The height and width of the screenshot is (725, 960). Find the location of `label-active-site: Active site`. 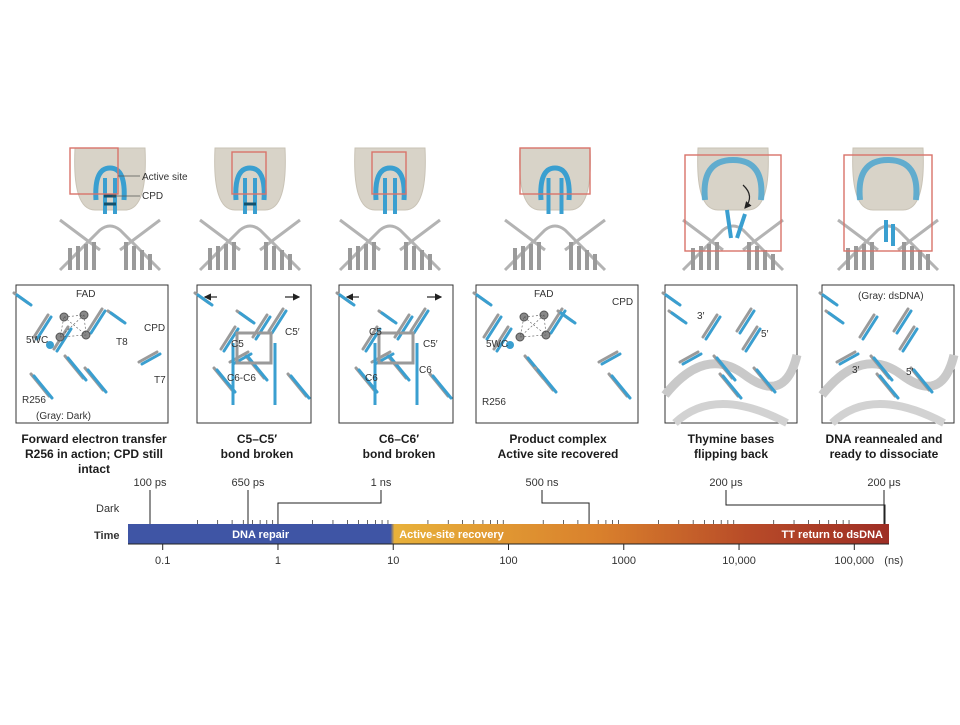

label-active-site: Active site is located at coordinates (165, 177).